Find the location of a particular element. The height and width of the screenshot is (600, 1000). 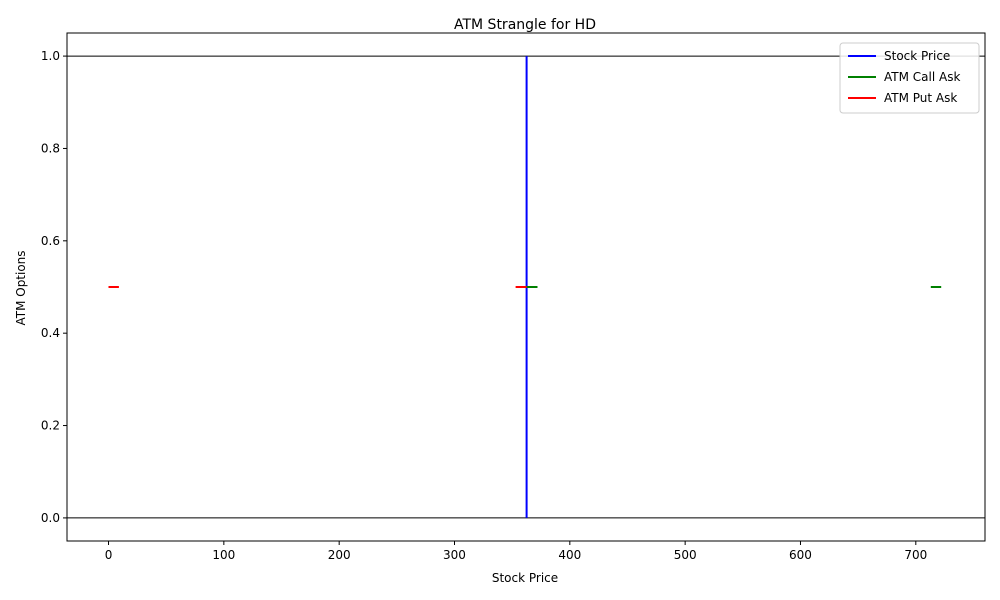

x-tick-label: 400 is located at coordinates (569, 555).